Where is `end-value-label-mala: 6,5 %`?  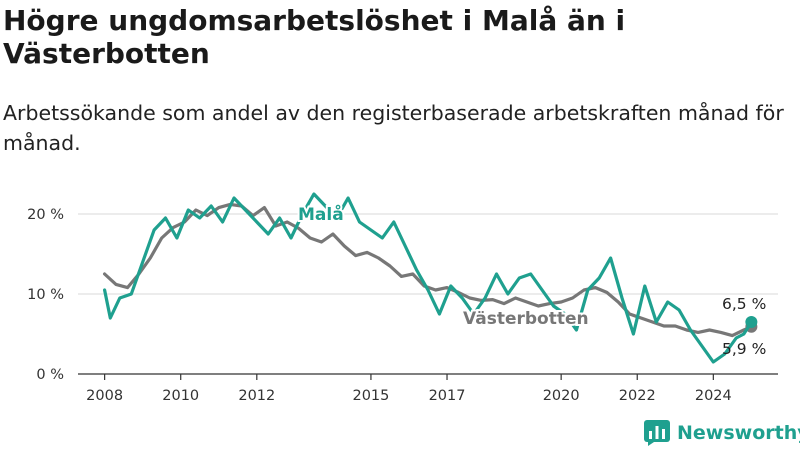
end-value-label-mala: 6,5 % is located at coordinates (744, 304).